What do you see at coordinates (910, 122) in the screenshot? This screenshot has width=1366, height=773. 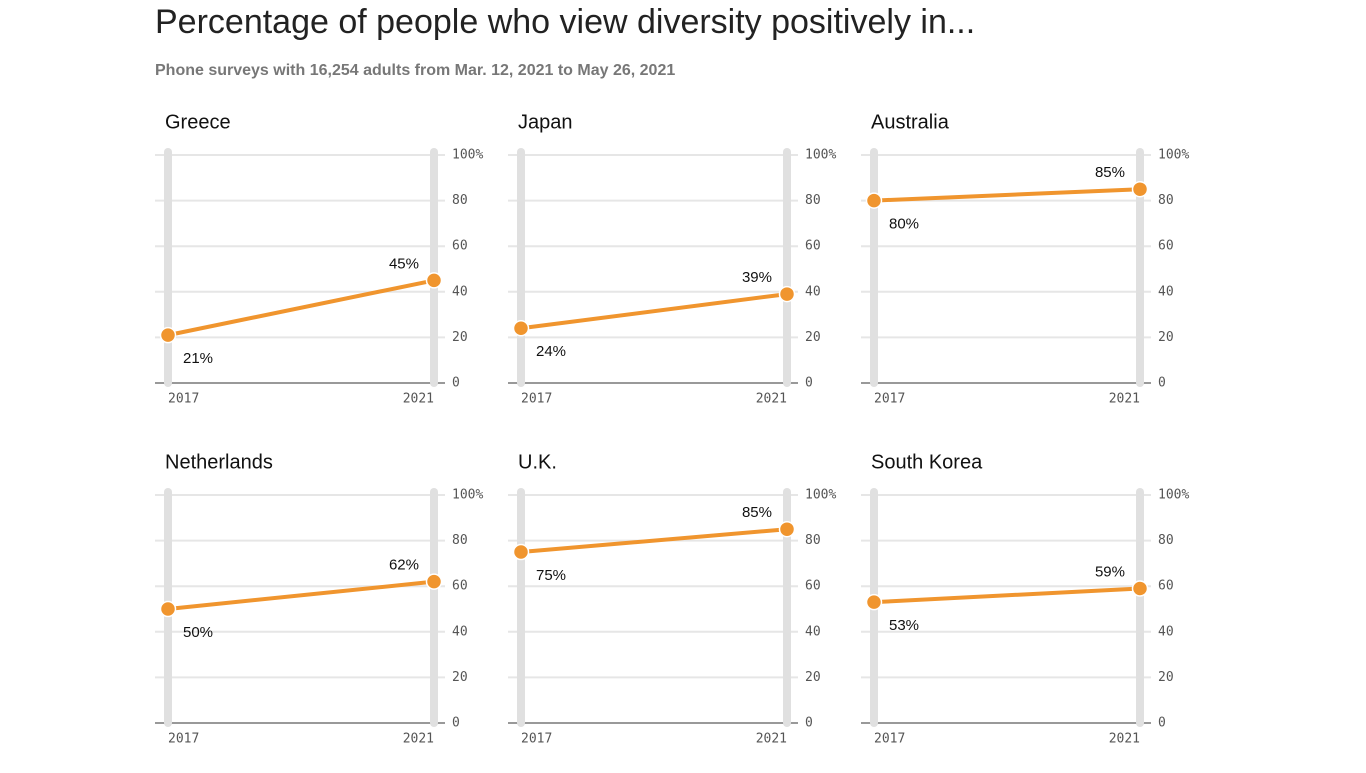 I see `panel-title: Australia` at bounding box center [910, 122].